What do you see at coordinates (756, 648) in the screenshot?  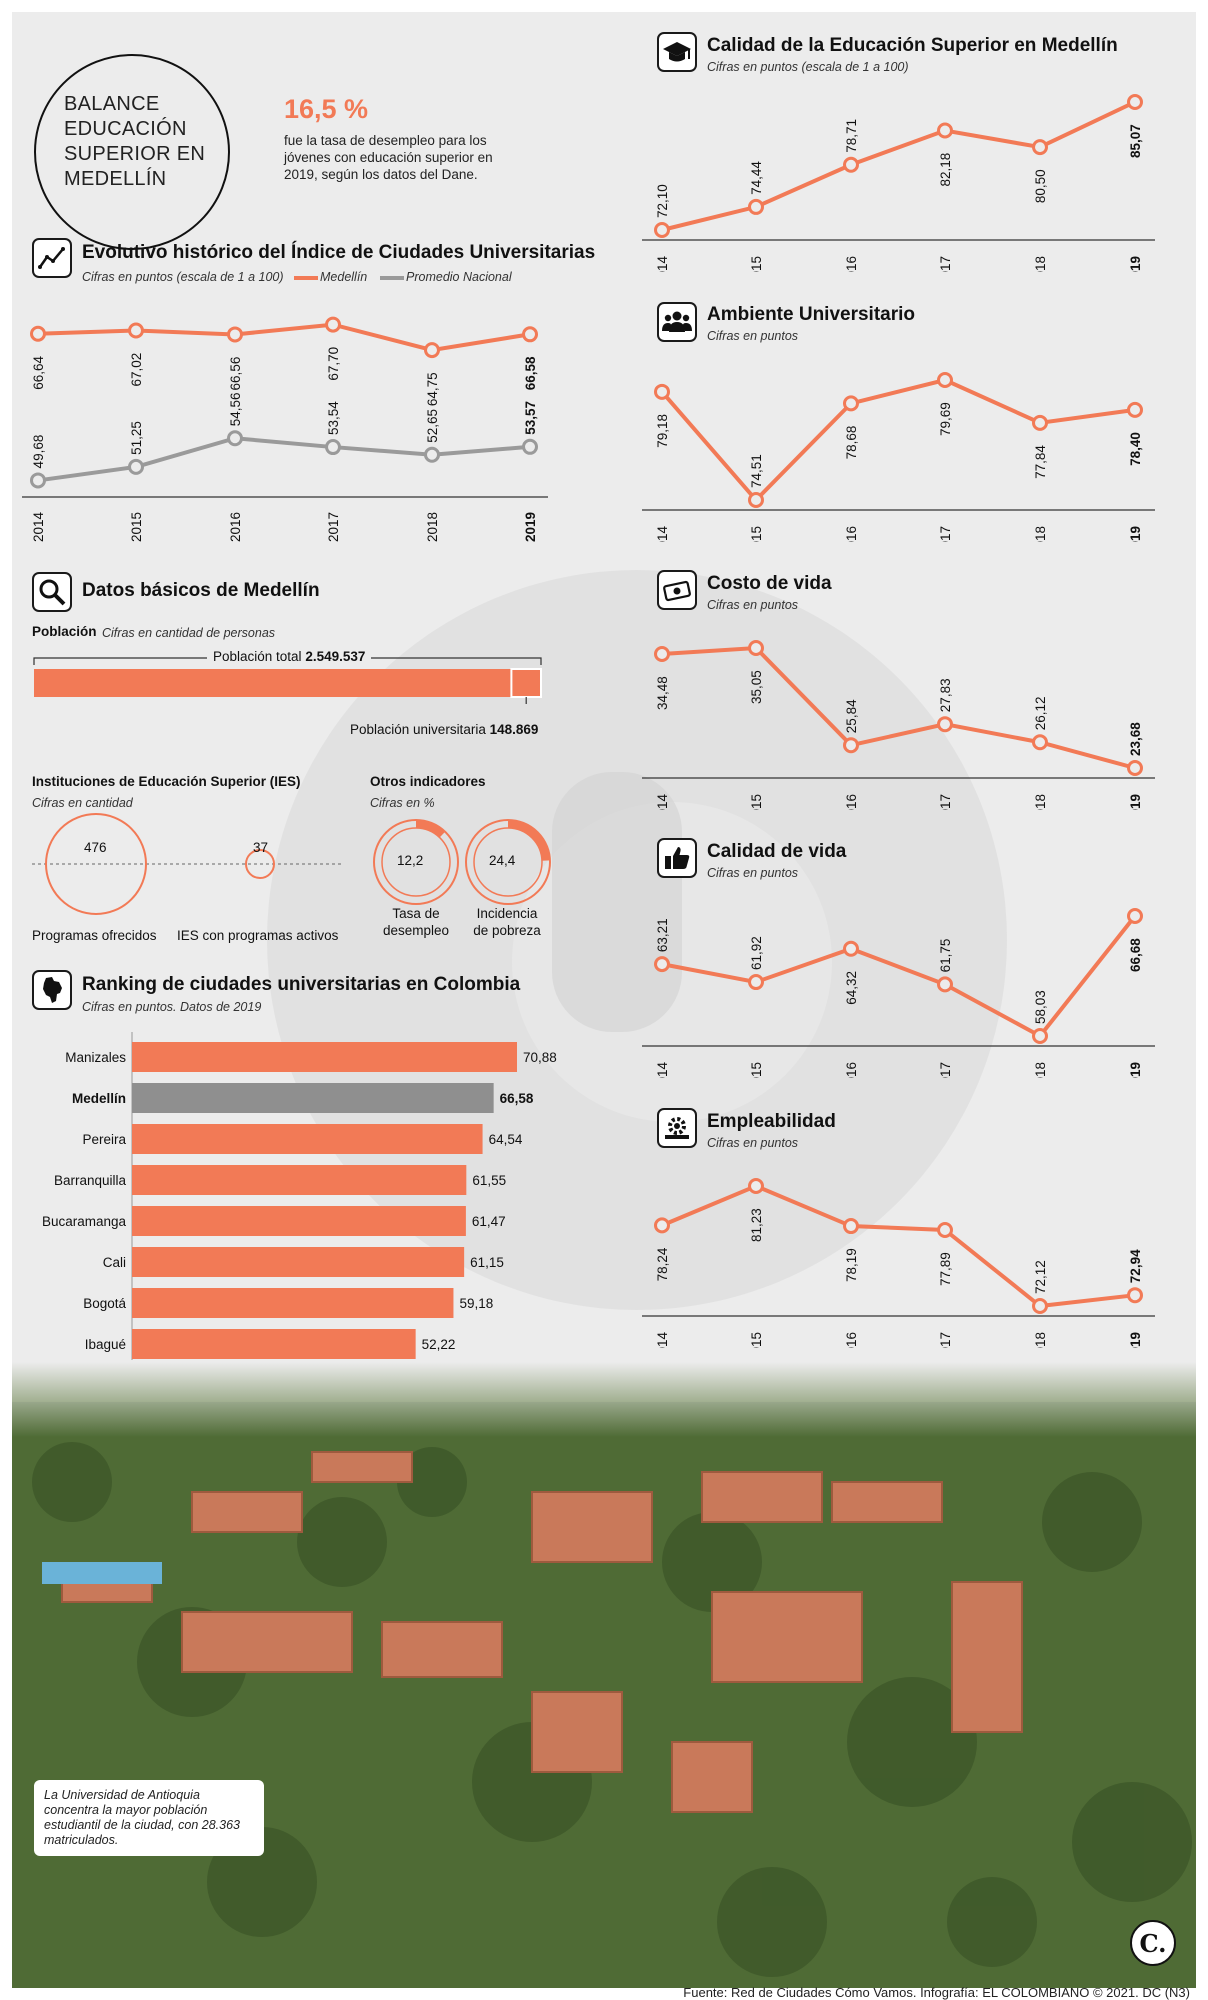 I see `costo-point-2015` at bounding box center [756, 648].